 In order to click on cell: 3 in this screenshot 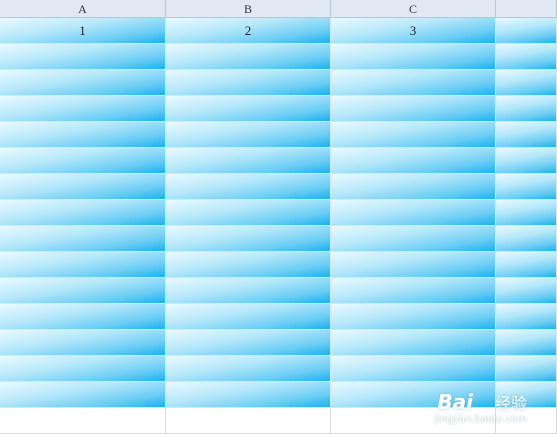, I will do `click(413, 31)`.